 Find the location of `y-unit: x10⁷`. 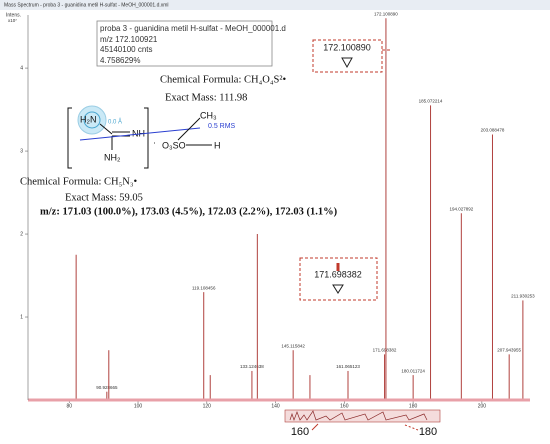

y-unit: x10⁷ is located at coordinates (12, 20).